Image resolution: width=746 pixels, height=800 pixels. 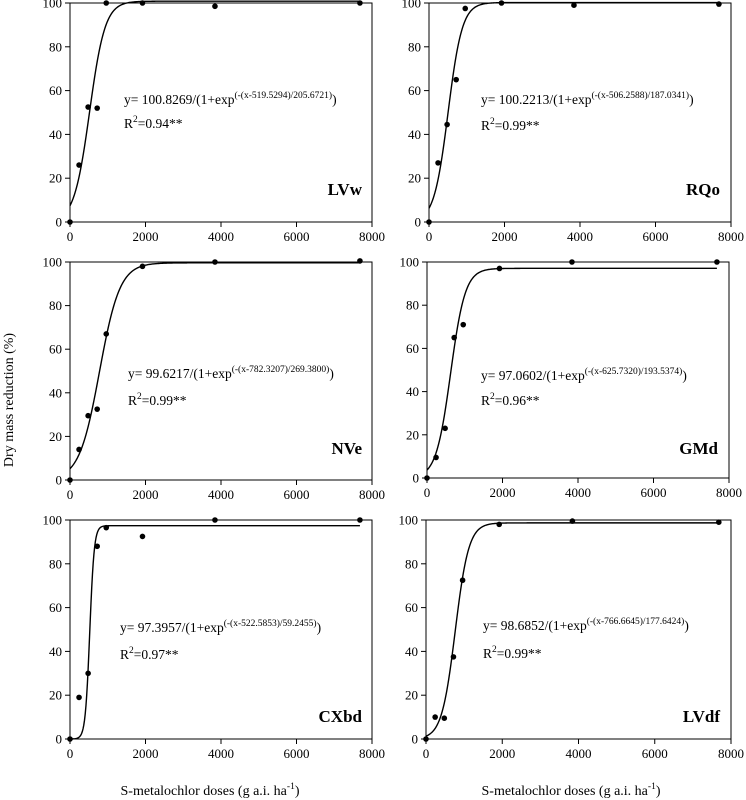 I want to click on panel-label: LVw, so click(x=345, y=189).